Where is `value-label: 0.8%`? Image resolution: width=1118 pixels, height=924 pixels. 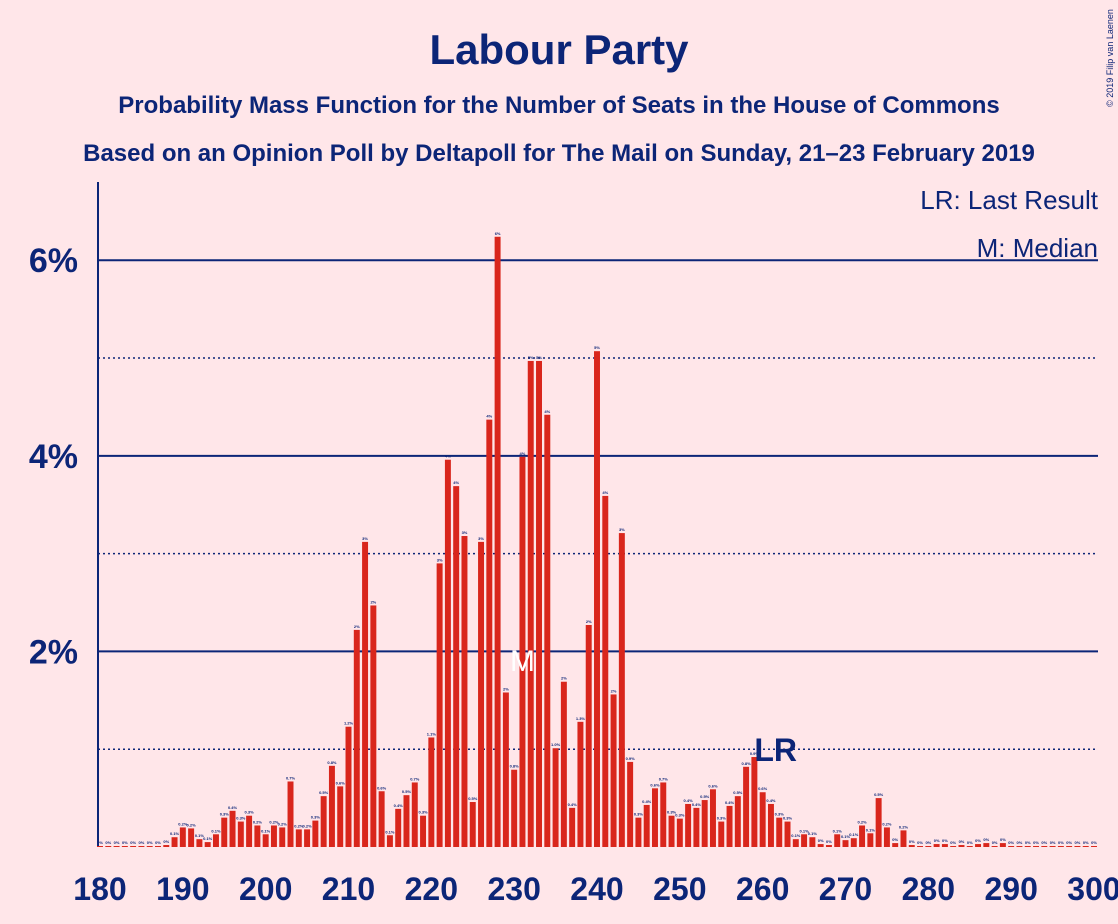 value-label: 0.8% is located at coordinates (332, 762).